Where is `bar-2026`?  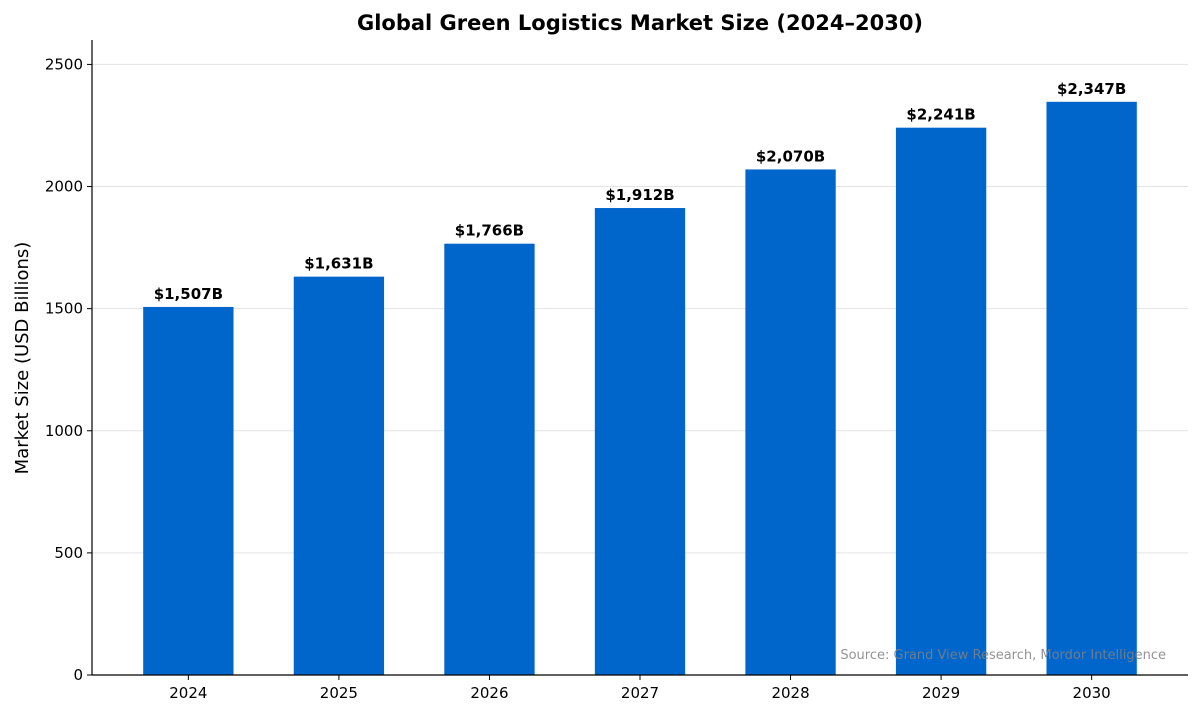
bar-2026 is located at coordinates (489, 459).